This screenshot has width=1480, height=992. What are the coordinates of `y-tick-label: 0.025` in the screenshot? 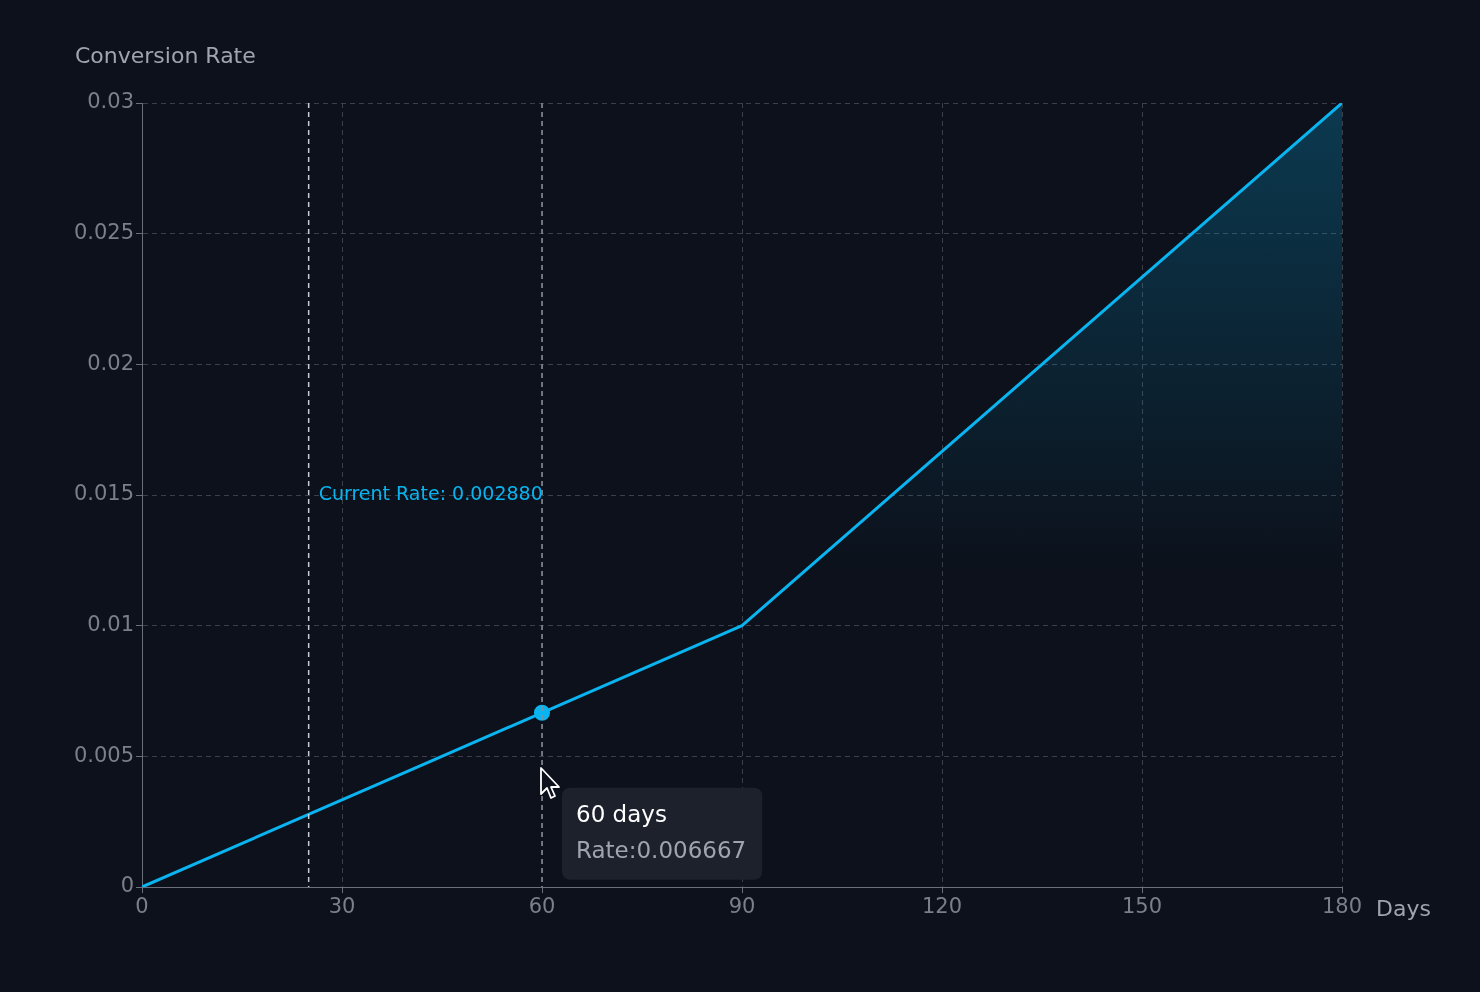 It's located at (103, 232).